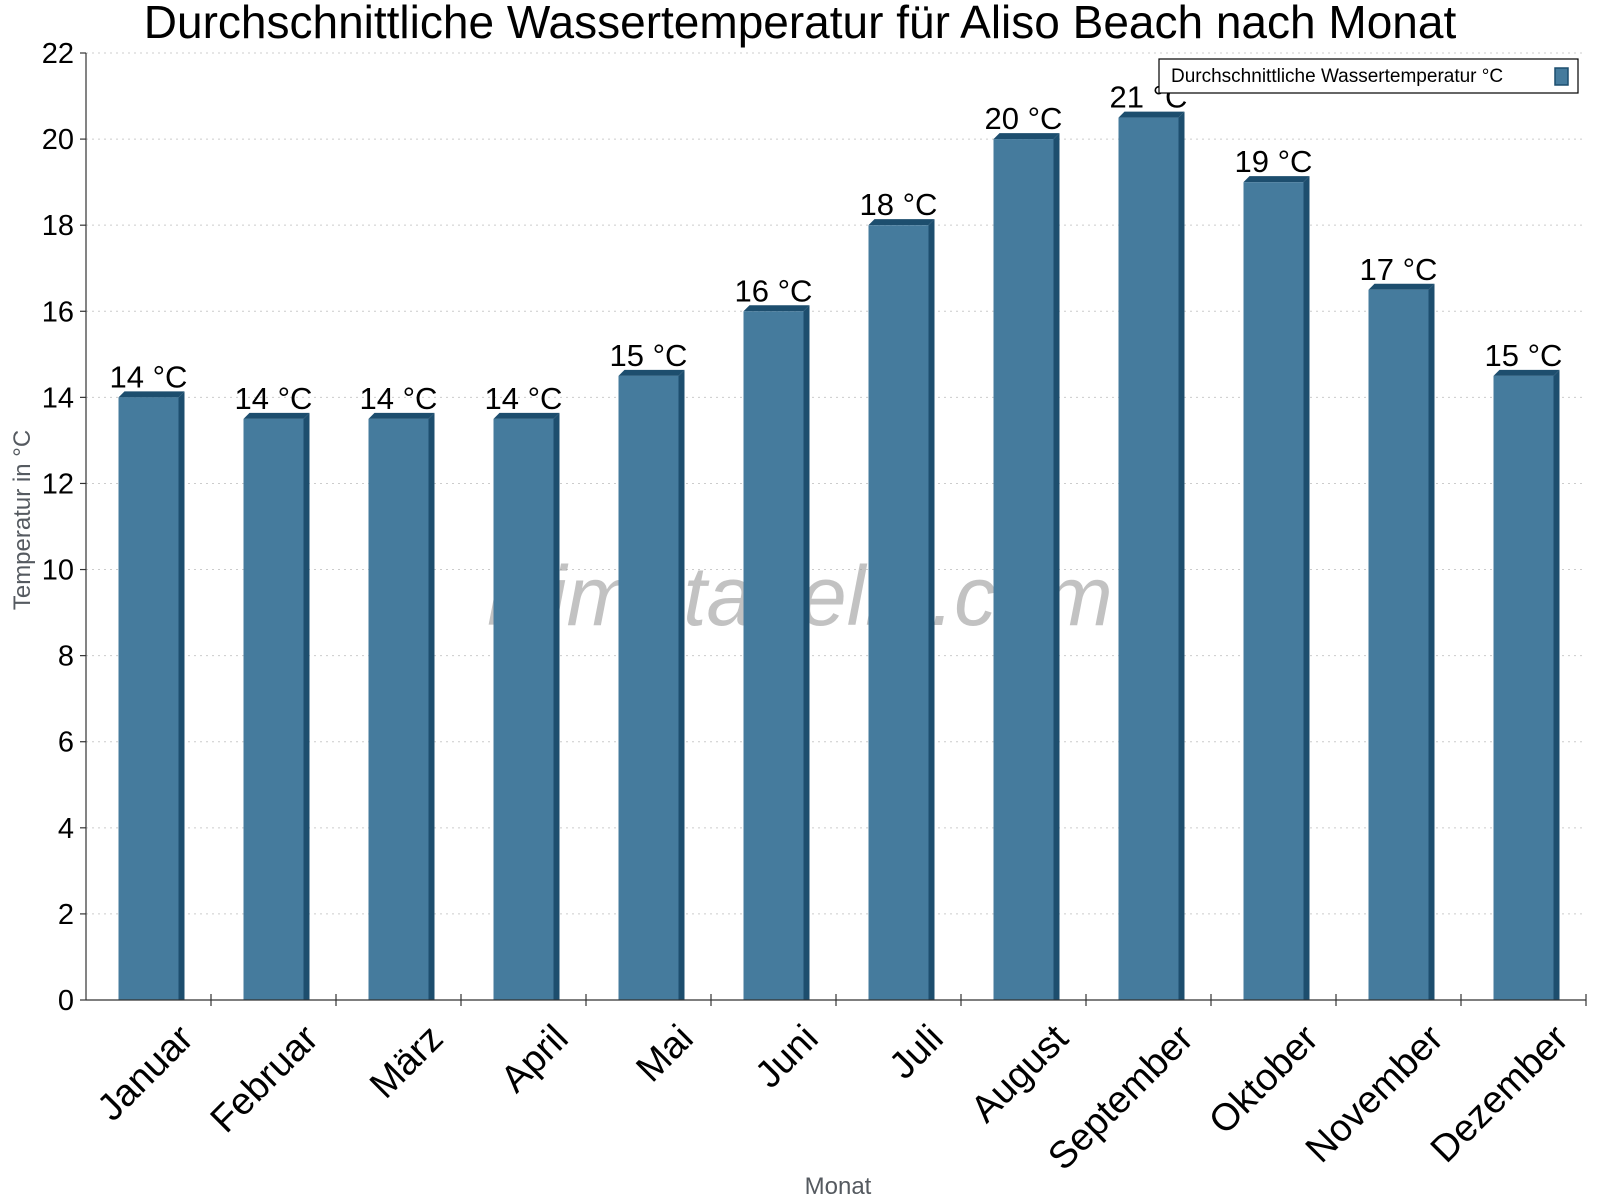 This screenshot has width=1600, height=1200. I want to click on x-tick-label: Dezember, so click(1500, 1094).